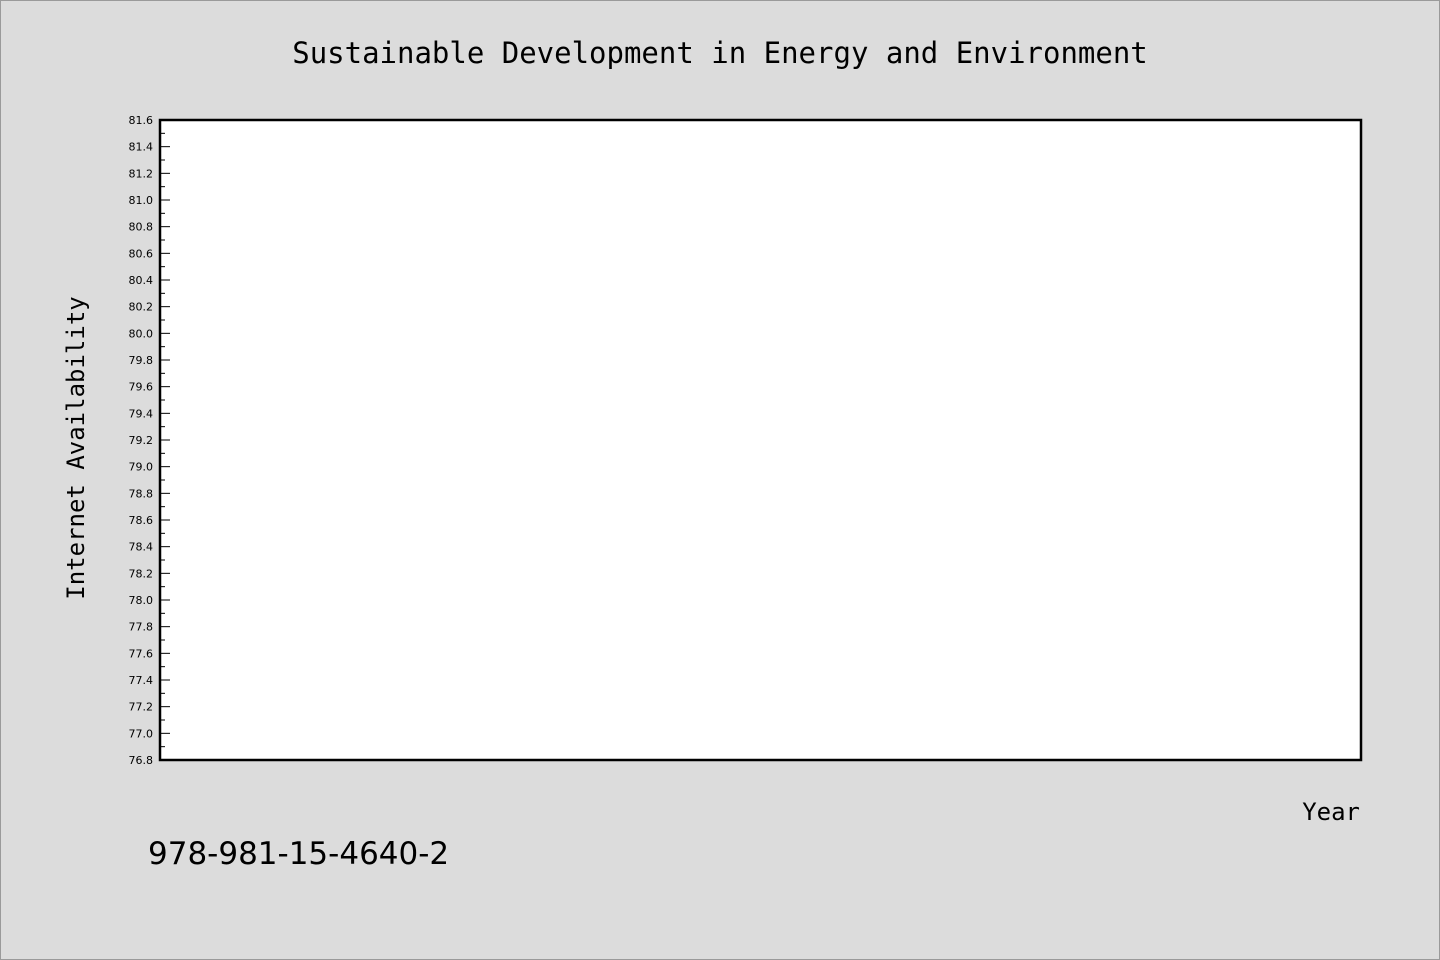  What do you see at coordinates (141, 280) in the screenshot?
I see `y-tick-label: 80.4` at bounding box center [141, 280].